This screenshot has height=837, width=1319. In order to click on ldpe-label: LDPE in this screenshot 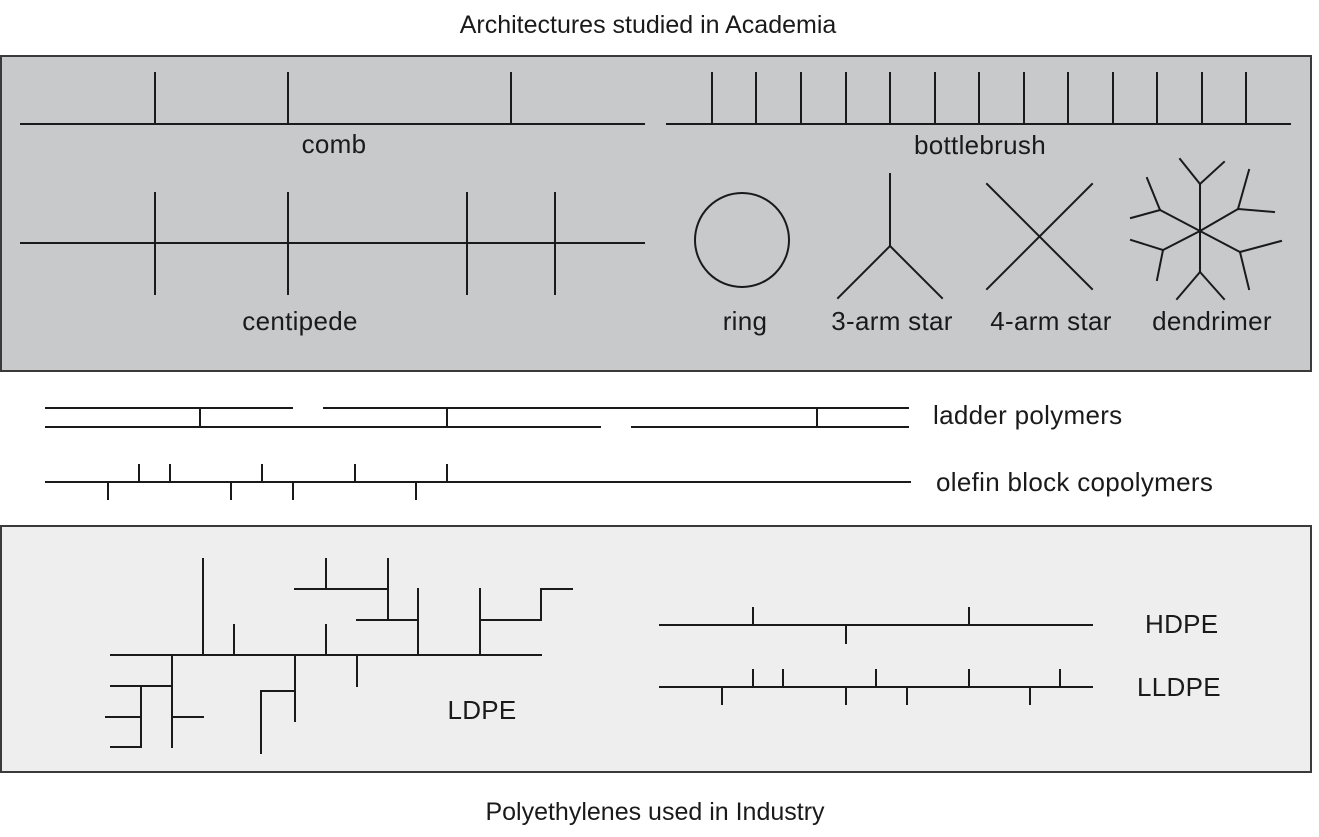, I will do `click(481, 710)`.